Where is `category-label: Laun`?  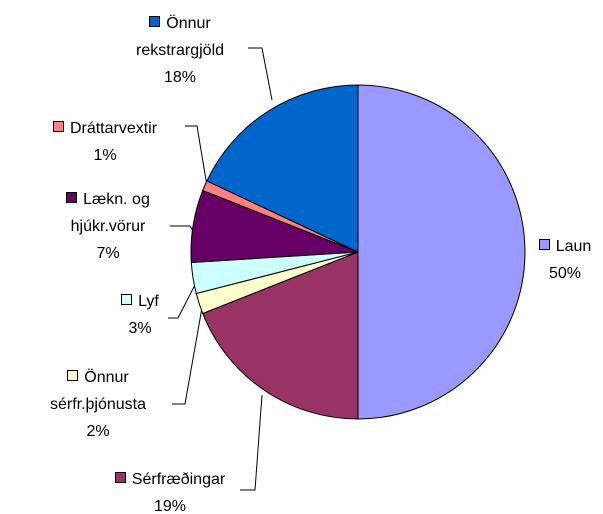 category-label: Laun is located at coordinates (573, 246).